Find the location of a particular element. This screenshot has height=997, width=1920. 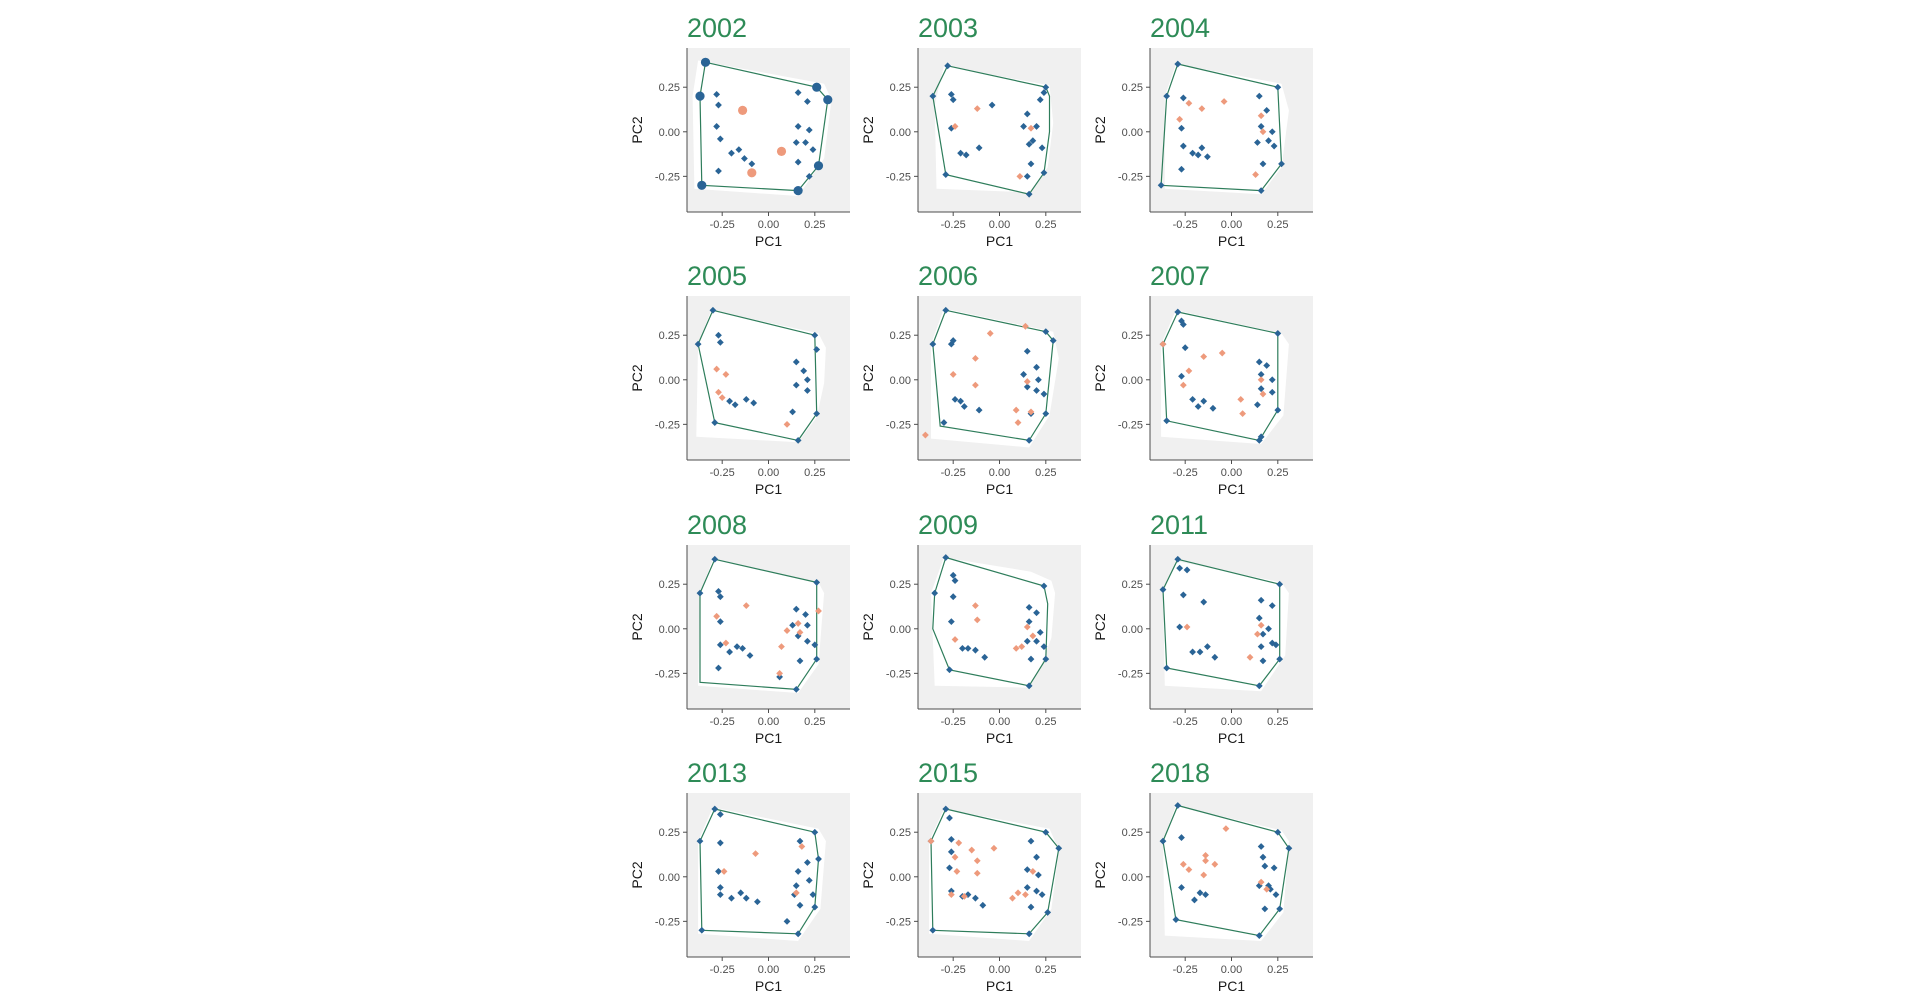

panel-2007: -0.25 0.00 0.25 0.25 0.00 -0.25 PC1 PC2 2007 is located at coordinates (1202, 379).